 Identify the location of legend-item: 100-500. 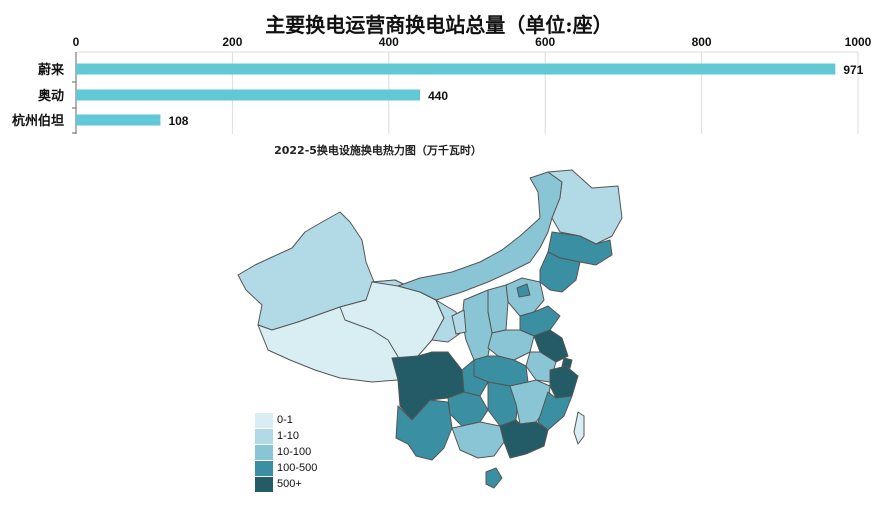
(286, 468).